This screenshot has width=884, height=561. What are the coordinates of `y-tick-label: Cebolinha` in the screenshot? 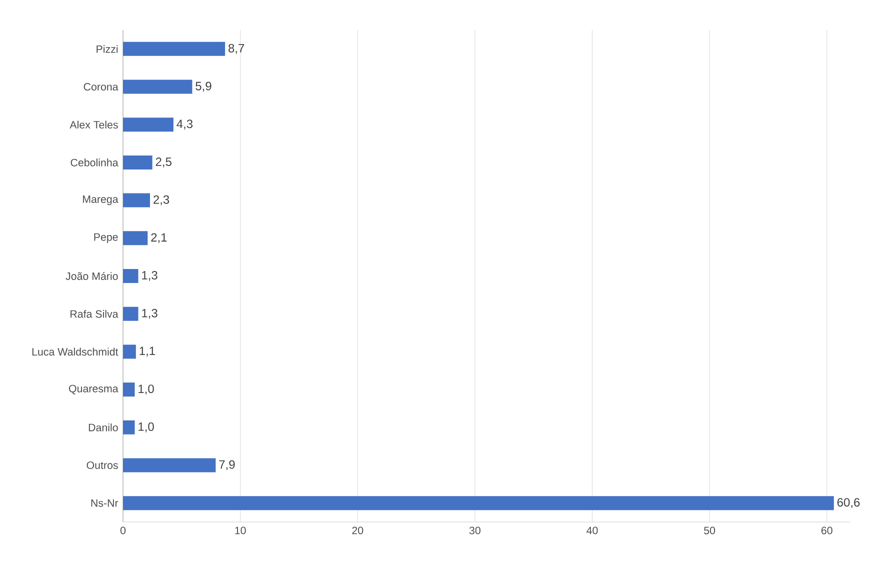 It's located at (94, 162).